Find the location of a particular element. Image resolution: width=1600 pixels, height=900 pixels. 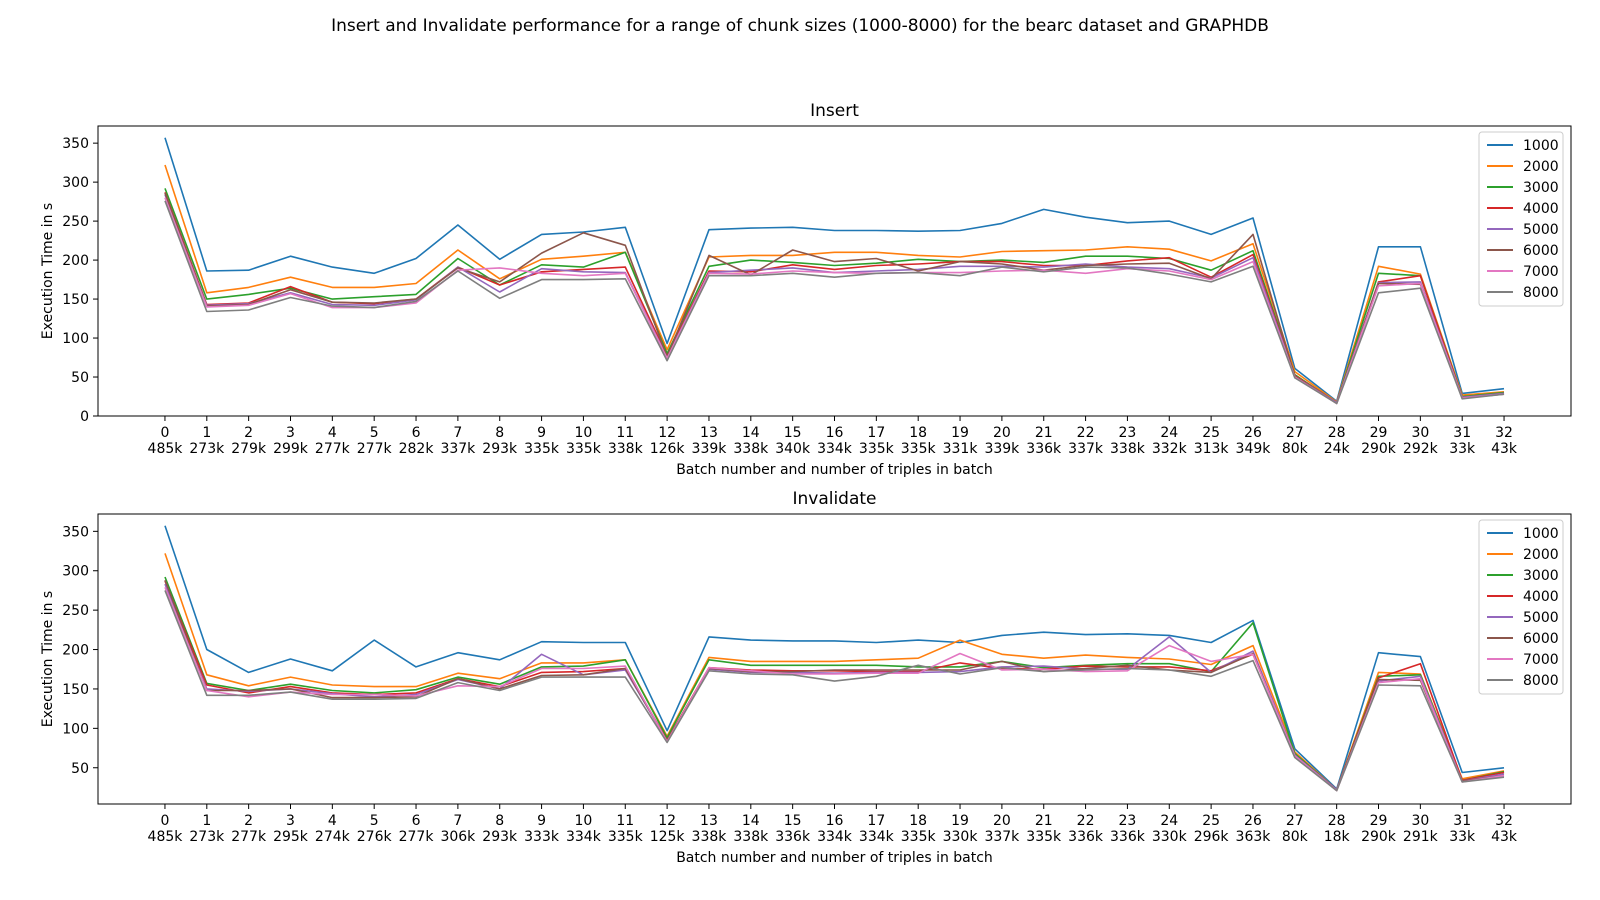

x-tick-sublabel: 313k is located at coordinates (1212, 449).